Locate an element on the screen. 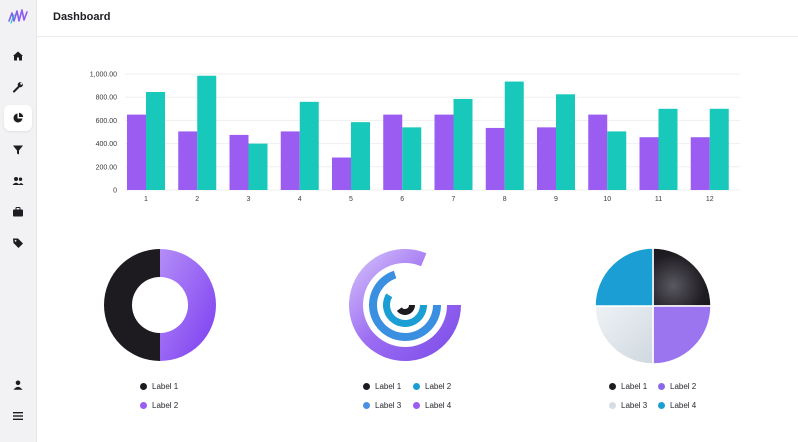 This screenshot has height=442, width=798. radial-bar-chart is located at coordinates (405, 305).